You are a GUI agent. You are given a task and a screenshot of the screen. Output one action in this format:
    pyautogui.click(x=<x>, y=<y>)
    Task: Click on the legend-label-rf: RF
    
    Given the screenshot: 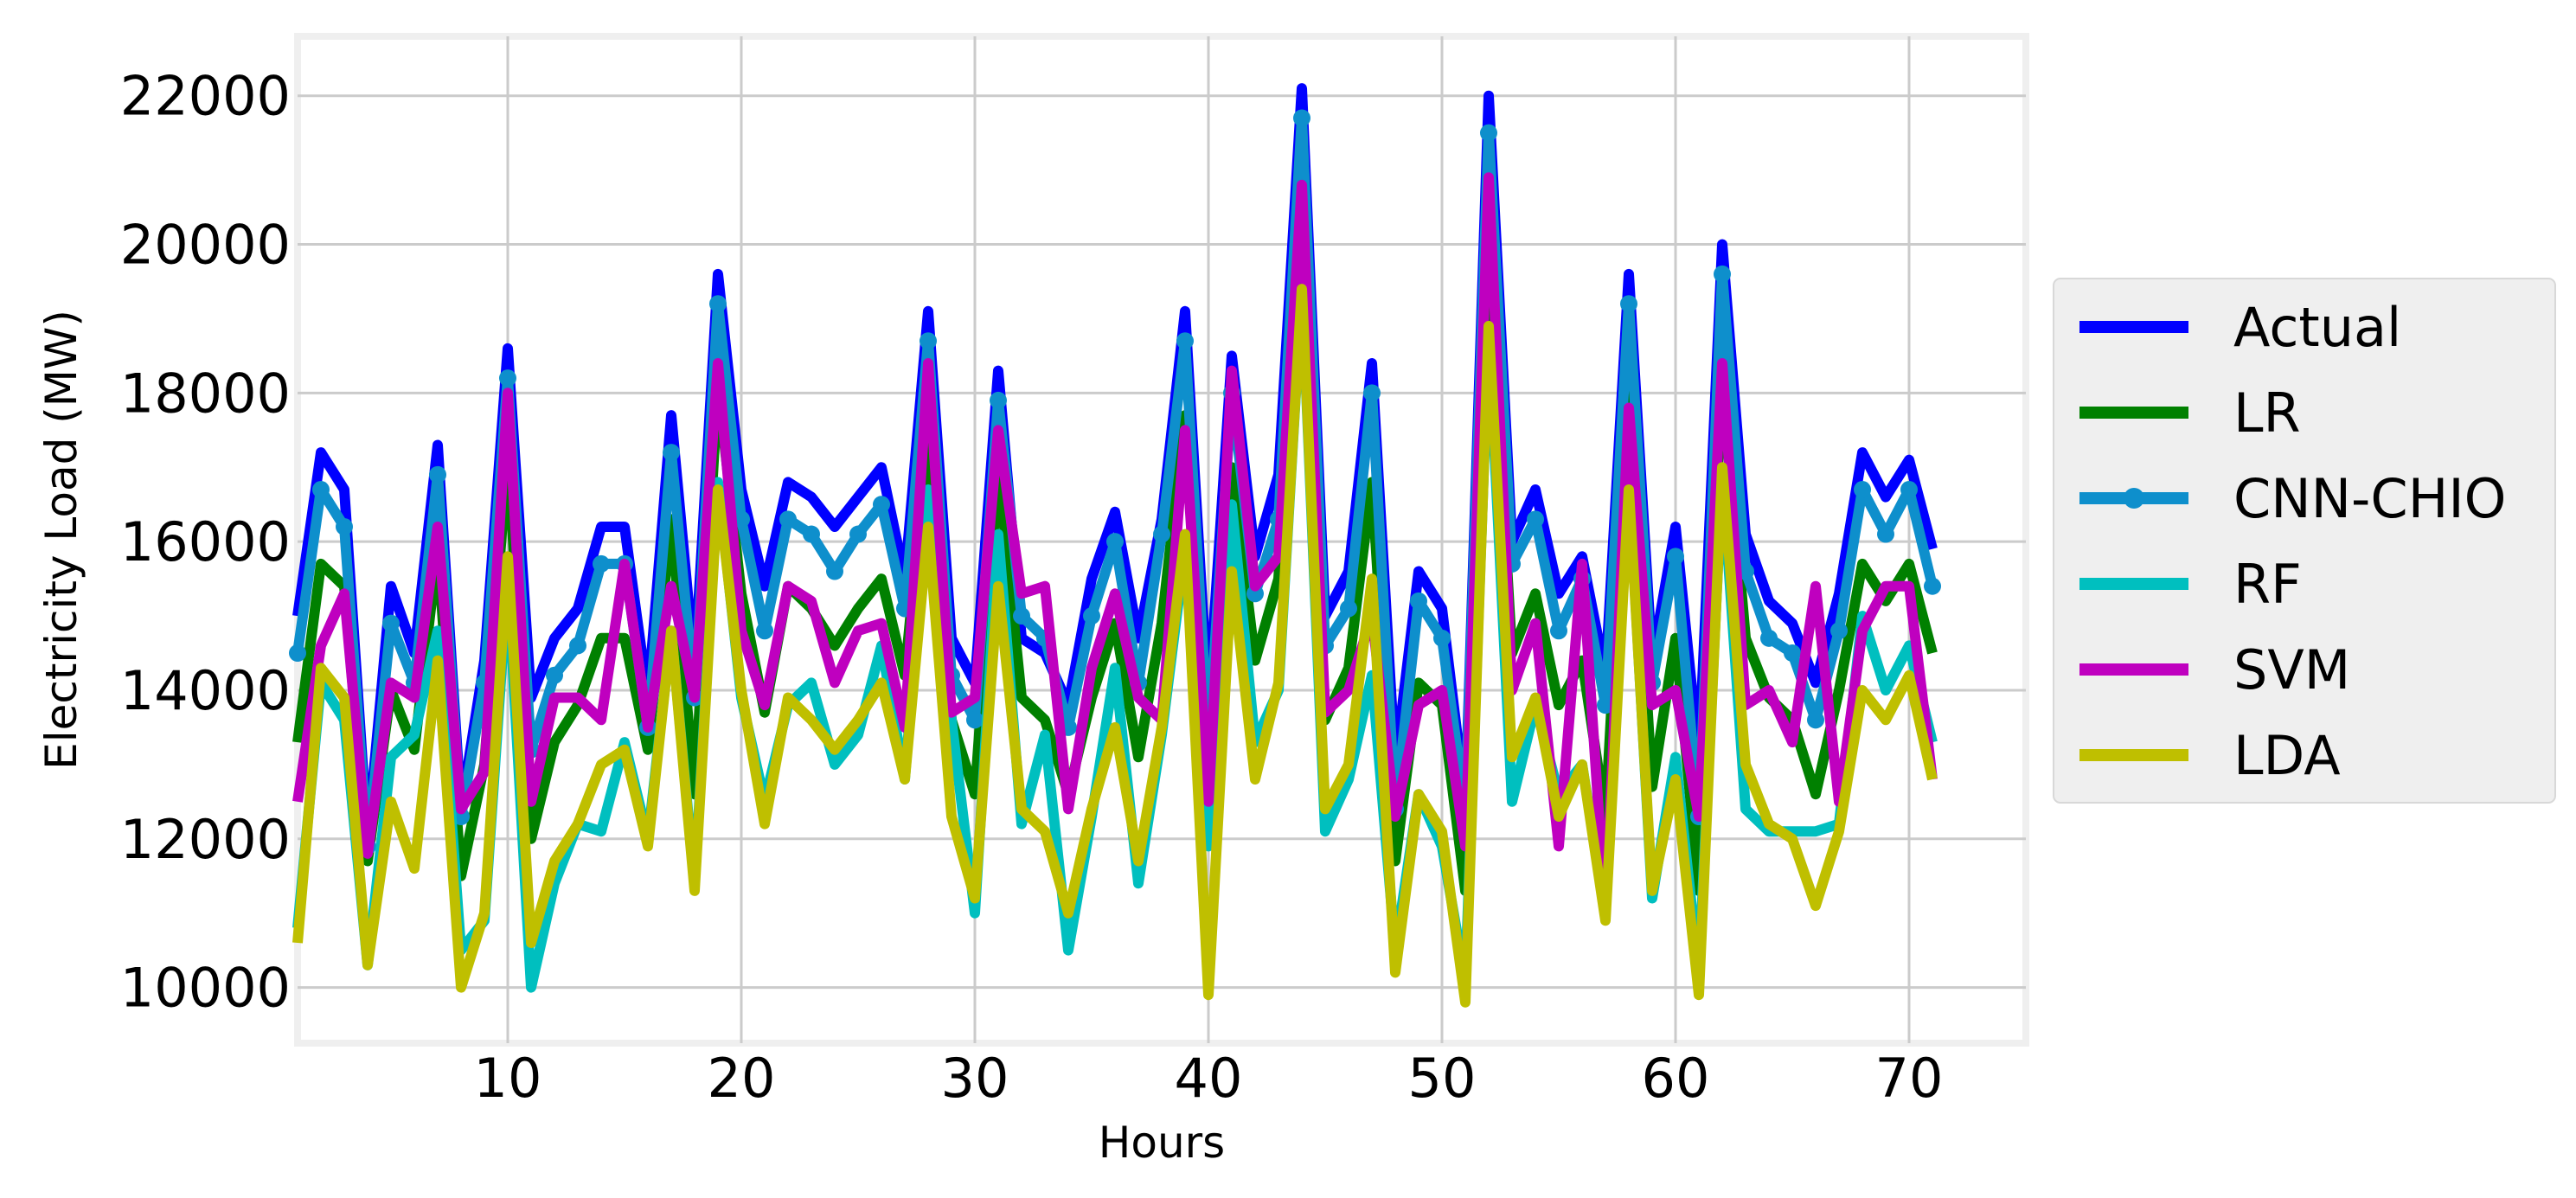 What is the action you would take?
    pyautogui.click(x=2267, y=584)
    